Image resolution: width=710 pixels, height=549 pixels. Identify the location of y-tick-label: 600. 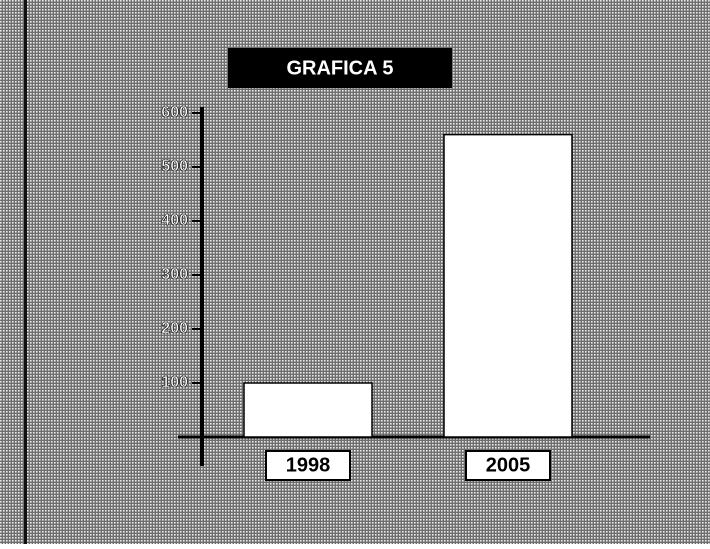
(174, 112).